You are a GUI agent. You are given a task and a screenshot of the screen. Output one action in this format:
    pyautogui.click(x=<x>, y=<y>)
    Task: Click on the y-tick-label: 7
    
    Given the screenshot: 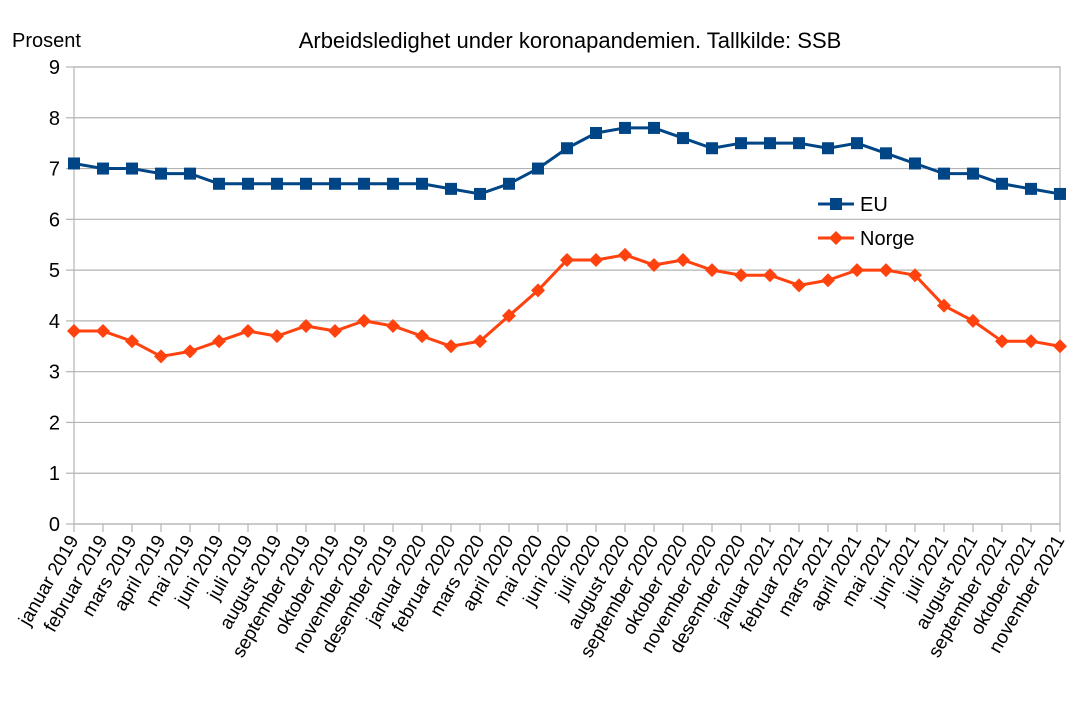 What is the action you would take?
    pyautogui.click(x=54, y=170)
    